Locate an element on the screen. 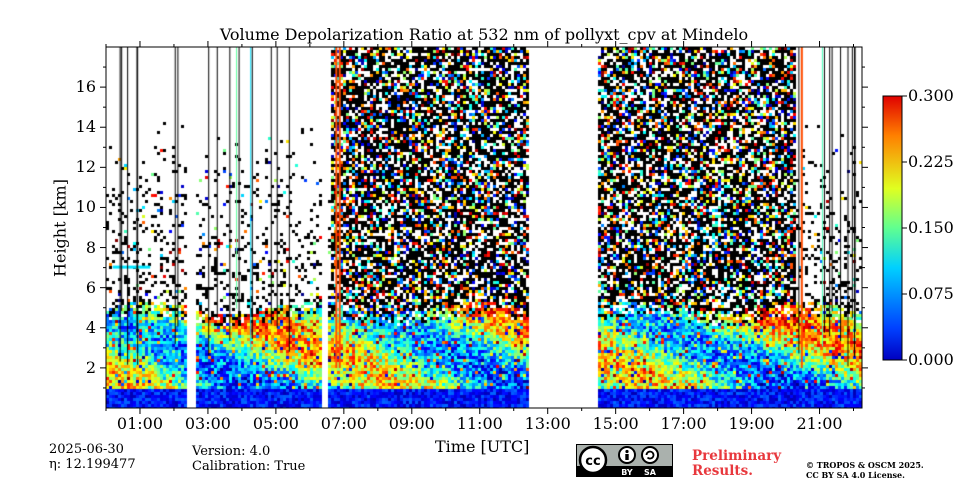  preliminary-line1: Preliminary is located at coordinates (737, 456).